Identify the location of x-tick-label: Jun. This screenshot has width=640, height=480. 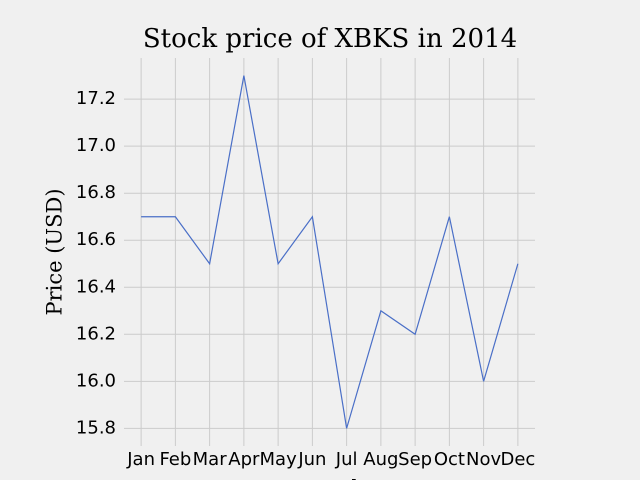
(311, 459).